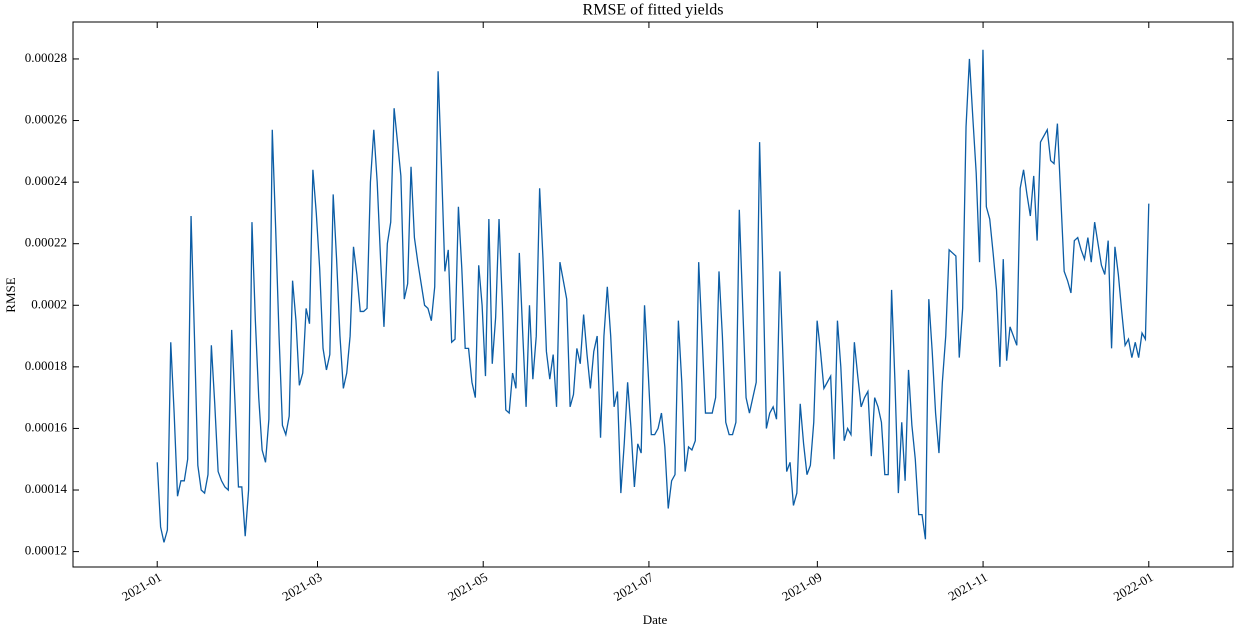  Describe the element at coordinates (10, 294) in the screenshot. I see `y-axis-label: RMSE` at that location.